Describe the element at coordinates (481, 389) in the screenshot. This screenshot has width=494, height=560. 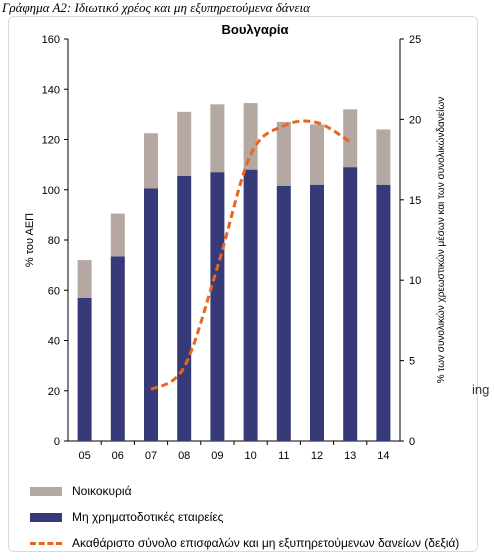
I see `stray-text-fragment: ing` at that location.